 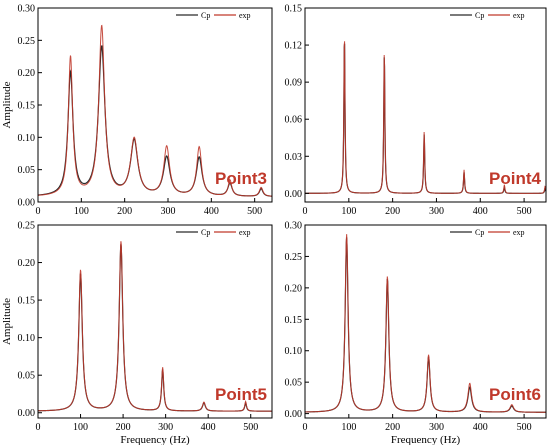 I want to click on y-tick-label: 0.06, so click(x=294, y=120).